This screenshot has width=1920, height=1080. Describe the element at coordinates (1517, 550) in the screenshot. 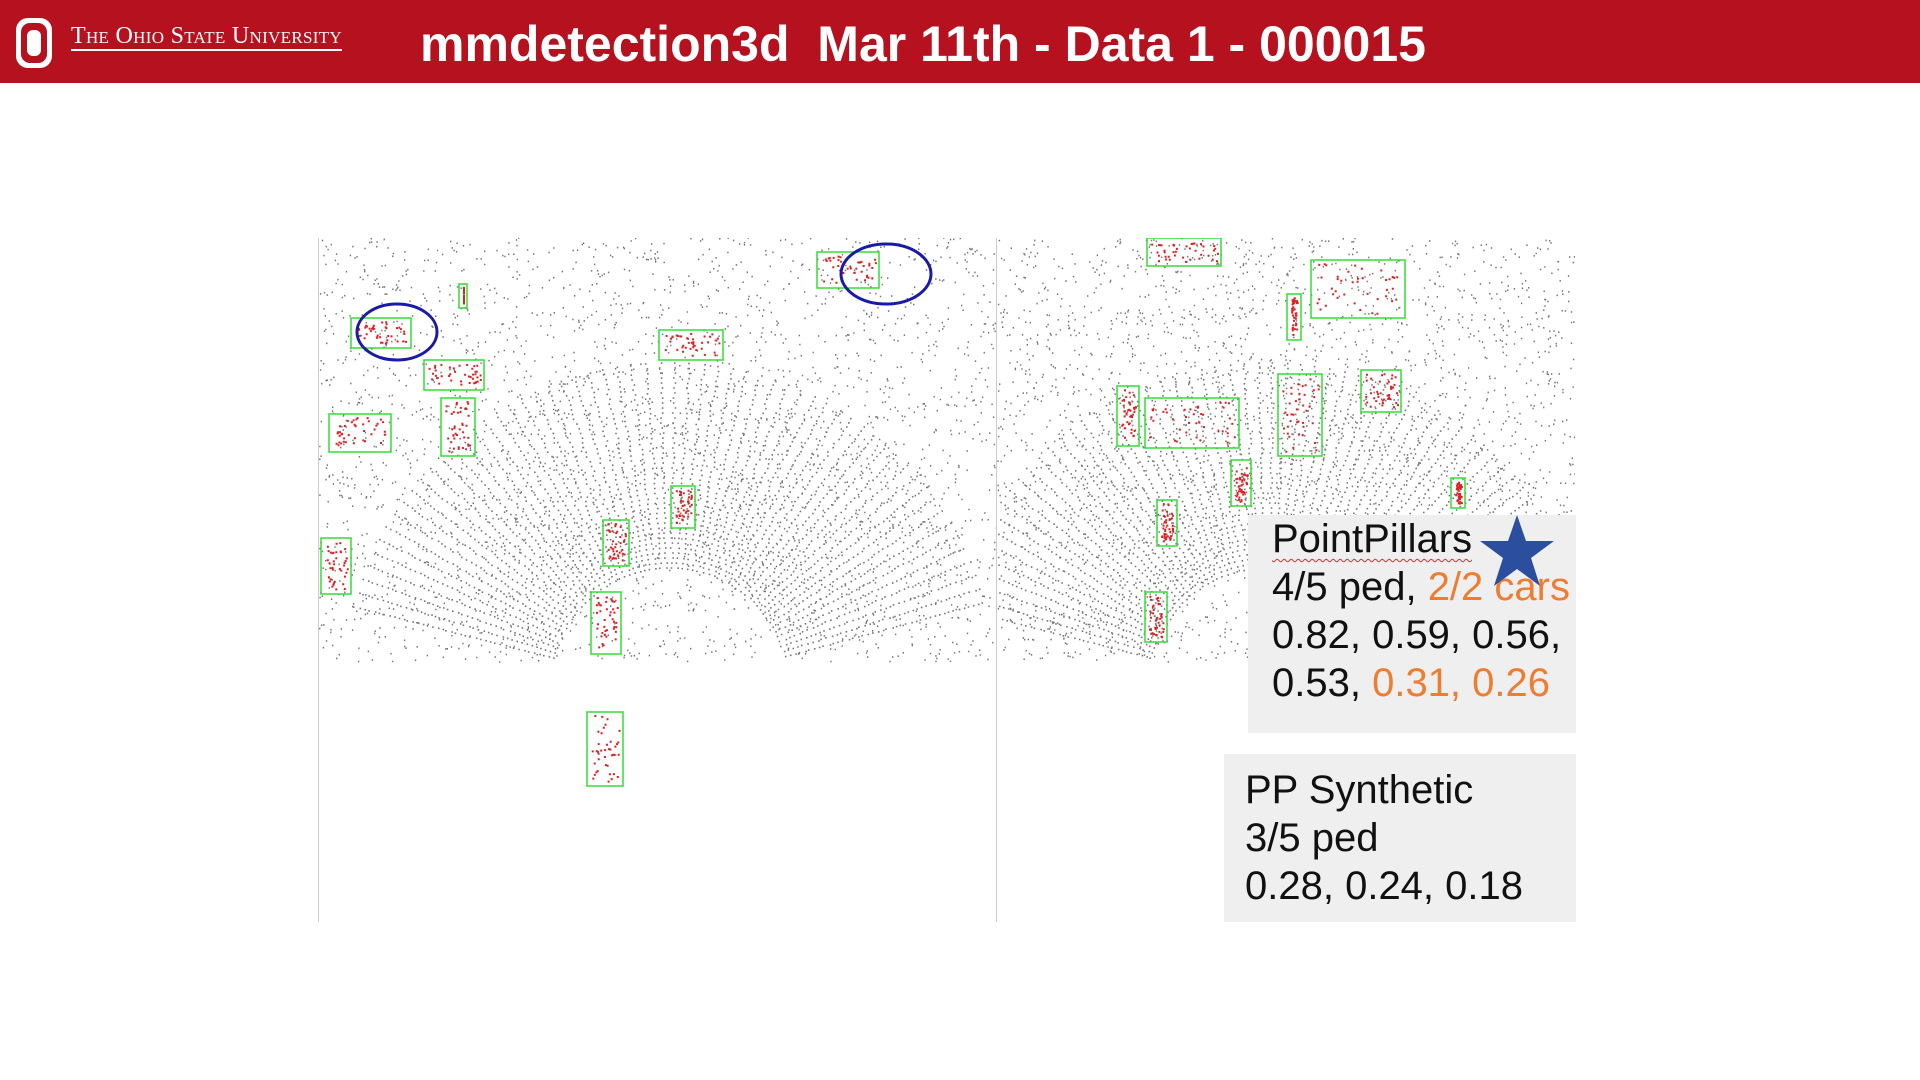

I see `star-icon` at that location.